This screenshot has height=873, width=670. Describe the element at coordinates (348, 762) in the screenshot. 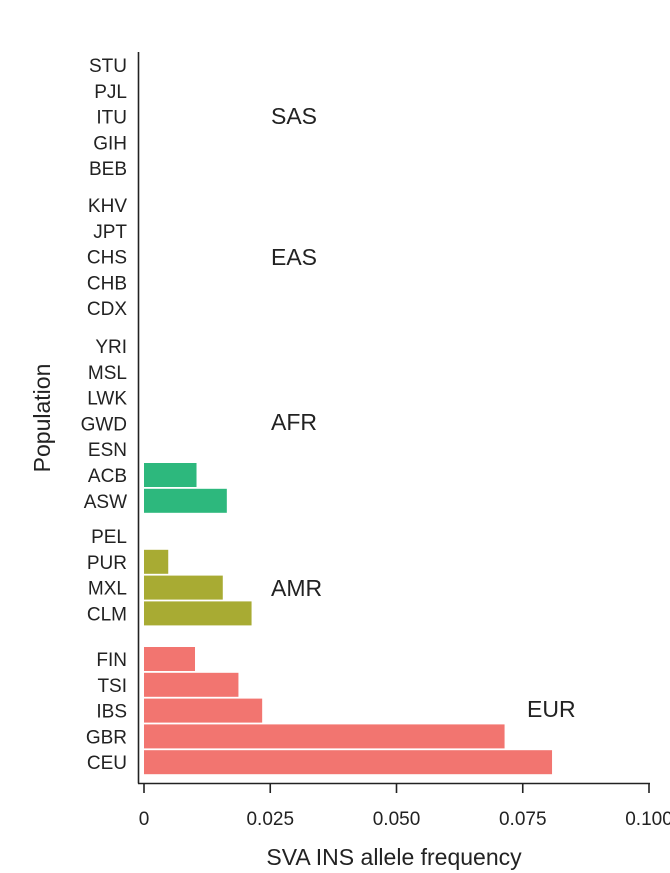

I see `bar-ceu` at that location.